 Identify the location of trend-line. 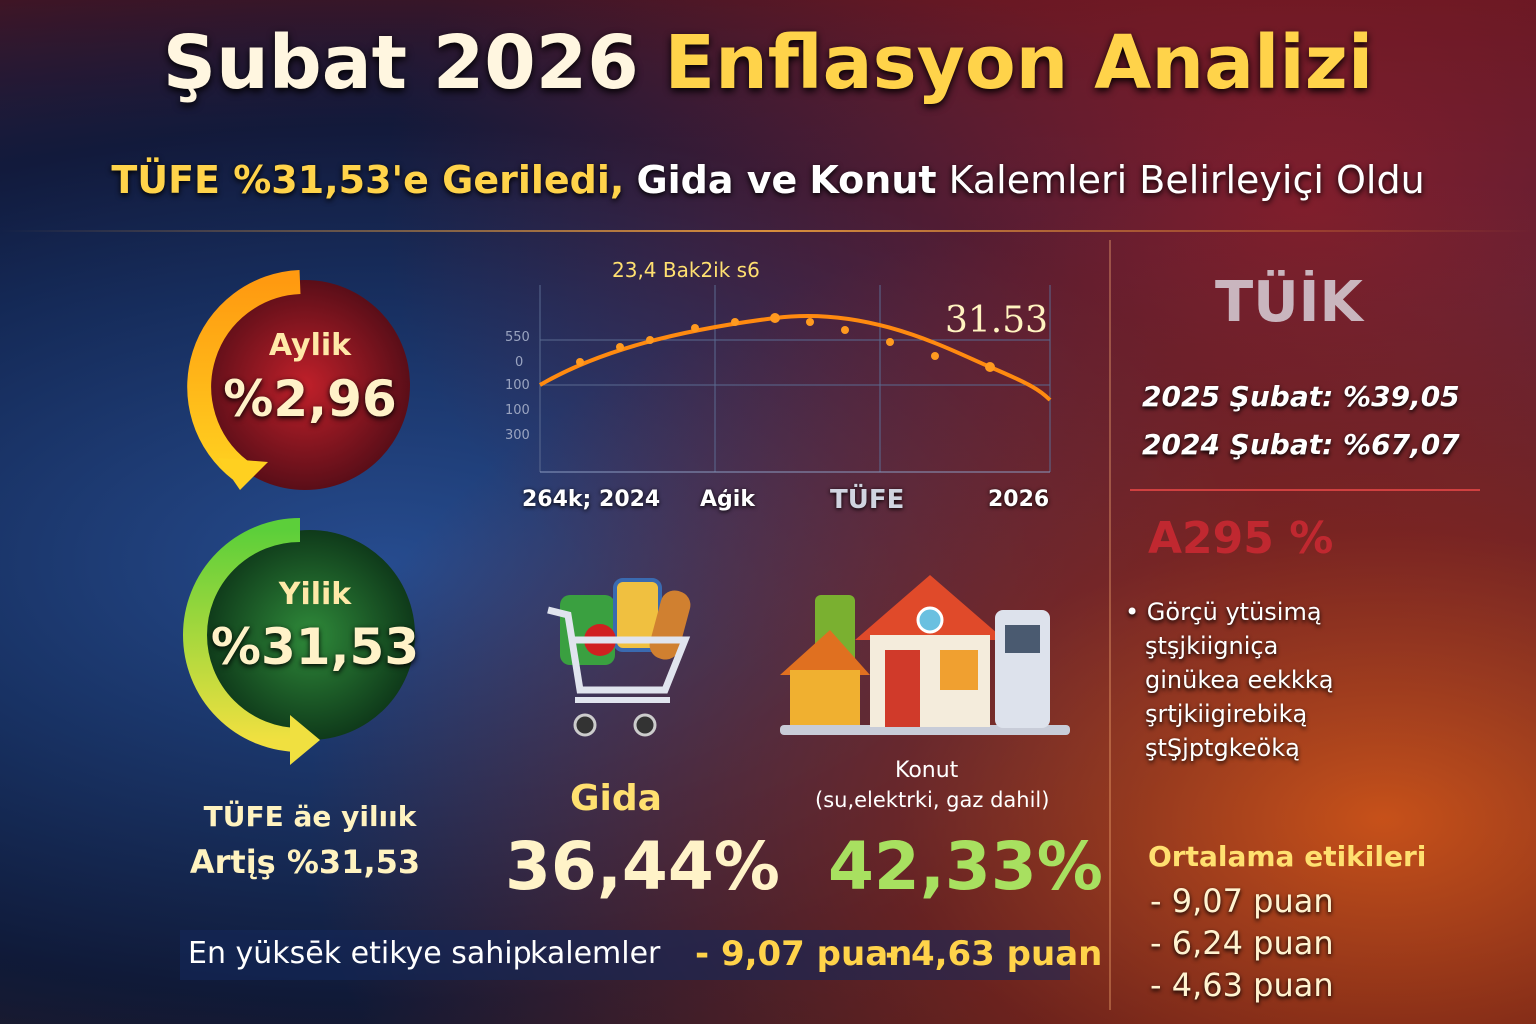
(795, 357).